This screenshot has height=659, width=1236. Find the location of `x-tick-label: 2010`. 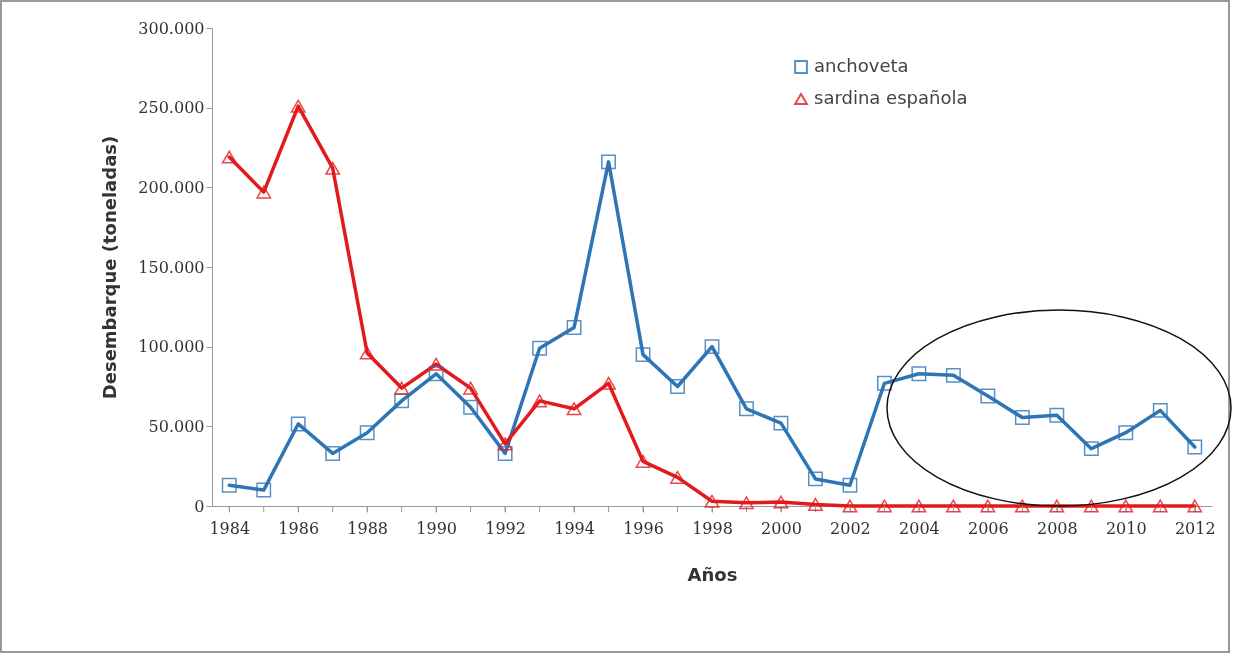

x-tick-label: 2010 is located at coordinates (1126, 528).